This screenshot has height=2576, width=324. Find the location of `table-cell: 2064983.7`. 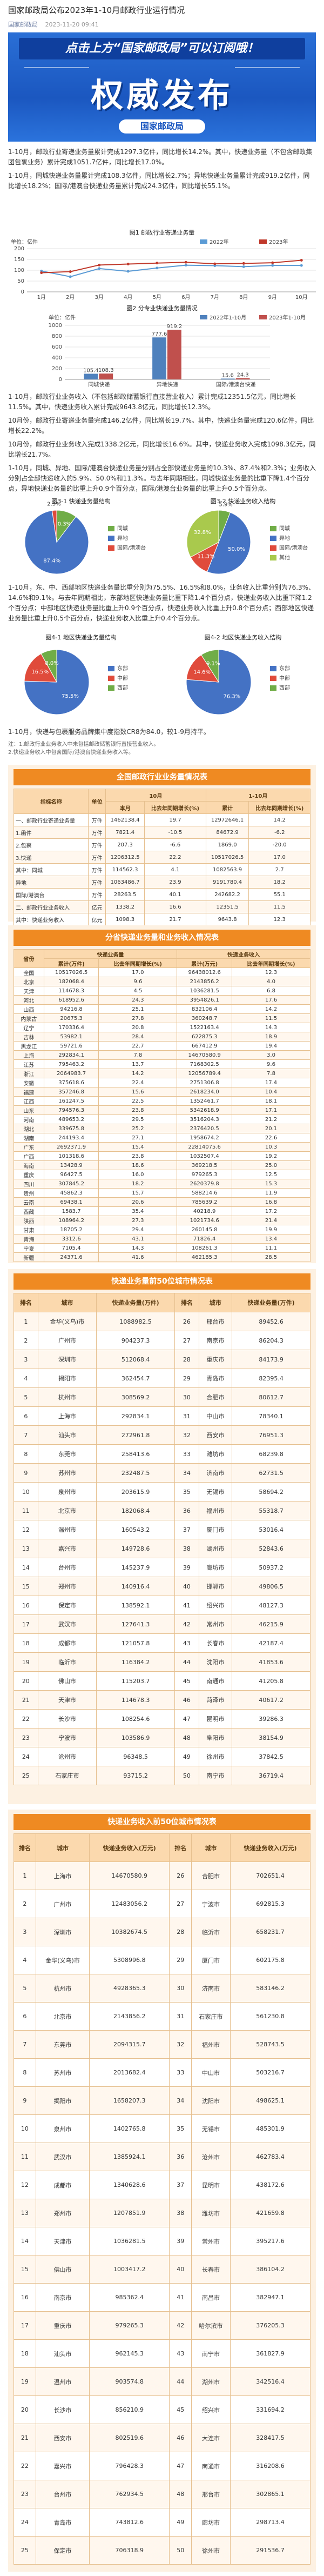

table-cell: 2064983.7 is located at coordinates (71, 1073).